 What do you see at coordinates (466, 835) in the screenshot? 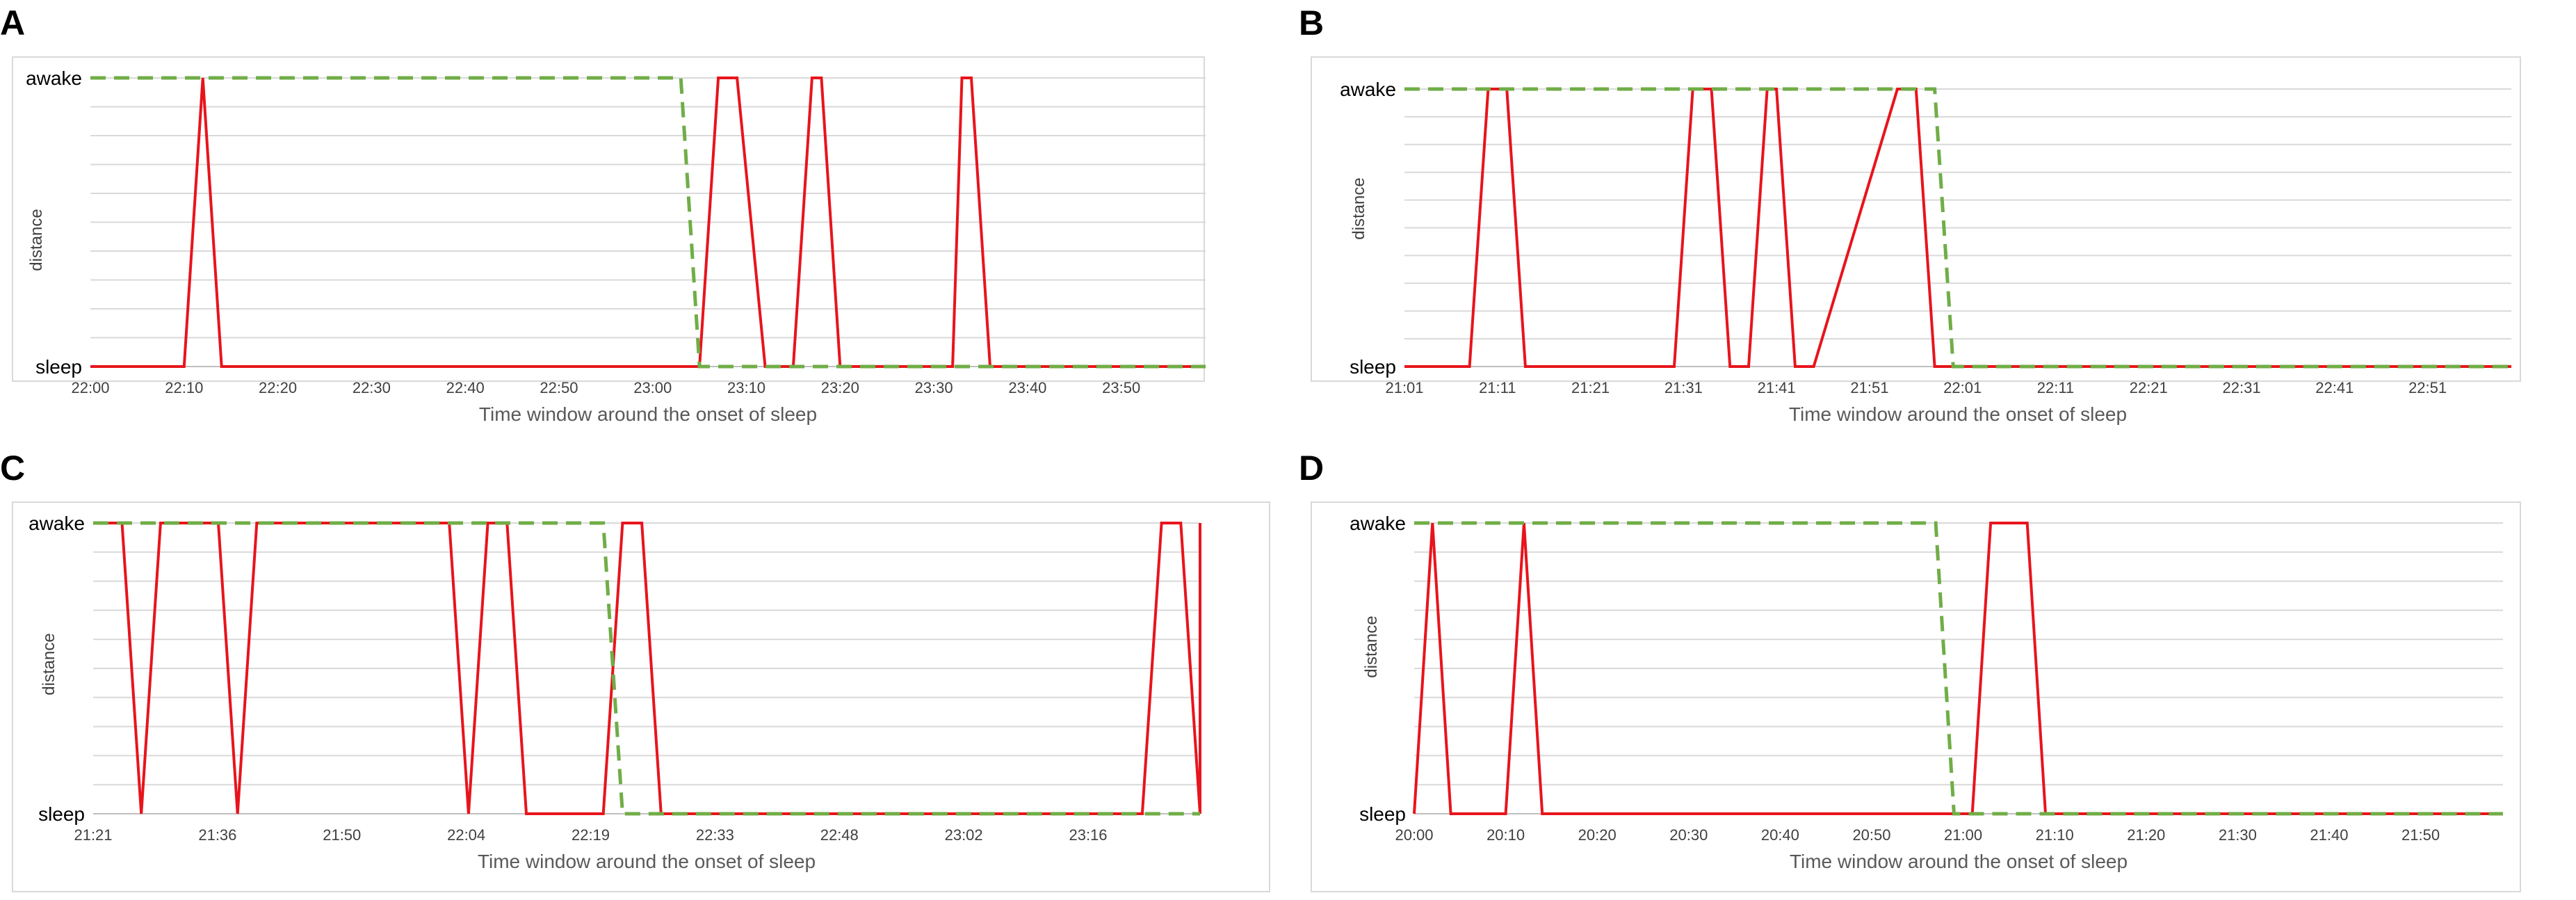
I see `x-tick-label: 22:04` at bounding box center [466, 835].